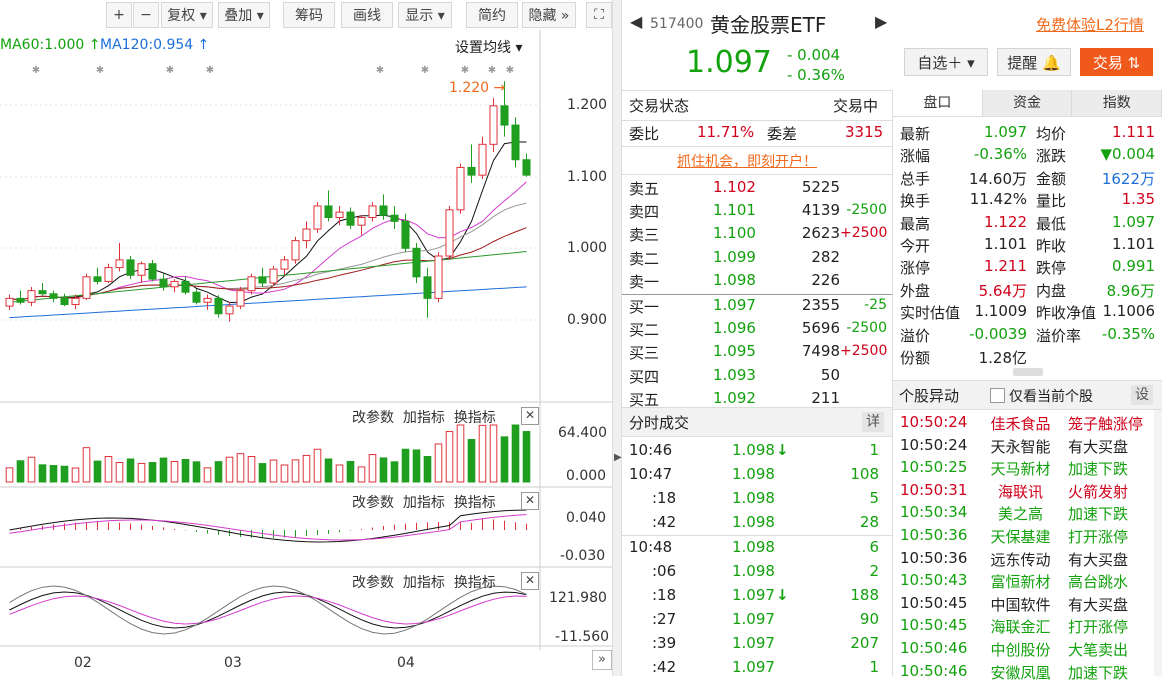 This screenshot has width=1162, height=683. What do you see at coordinates (510, 70) in the screenshot?
I see `event-marker-icon: ✱` at bounding box center [510, 70].